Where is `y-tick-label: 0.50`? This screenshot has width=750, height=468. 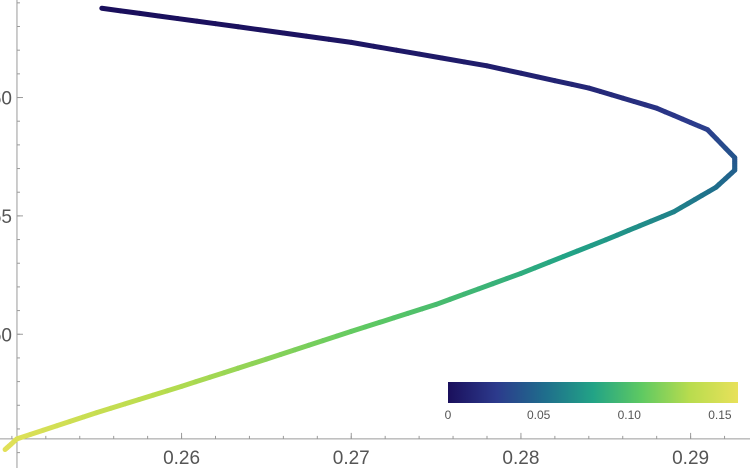
y-tick-label: 0.50 is located at coordinates (6, 335).